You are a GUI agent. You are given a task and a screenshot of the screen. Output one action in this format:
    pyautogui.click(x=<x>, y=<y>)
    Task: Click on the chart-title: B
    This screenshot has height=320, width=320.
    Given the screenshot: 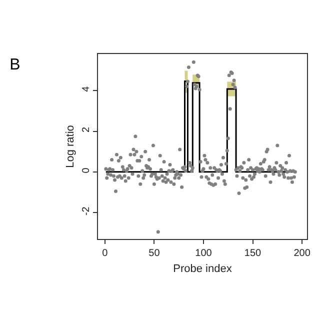 What is the action you would take?
    pyautogui.click(x=15, y=65)
    